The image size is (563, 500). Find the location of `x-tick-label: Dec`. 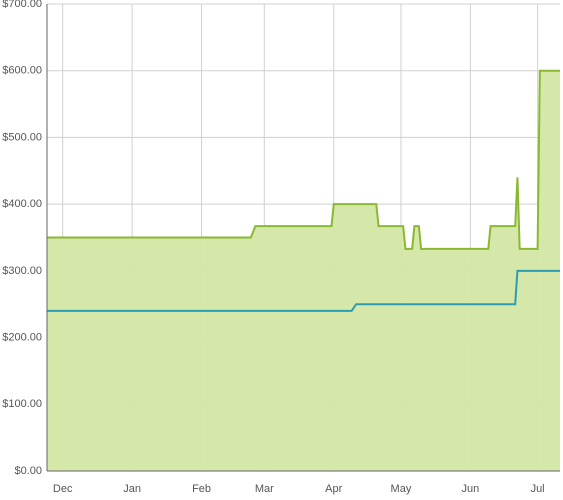

x-tick-label: Dec is located at coordinates (63, 489).